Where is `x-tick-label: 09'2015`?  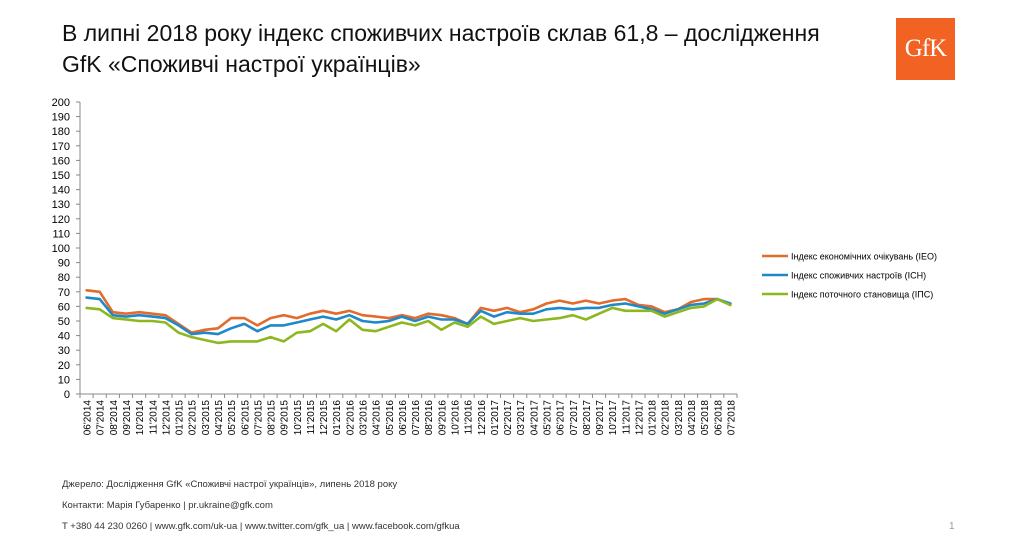
x-tick-label: 09'2015 is located at coordinates (285, 418).